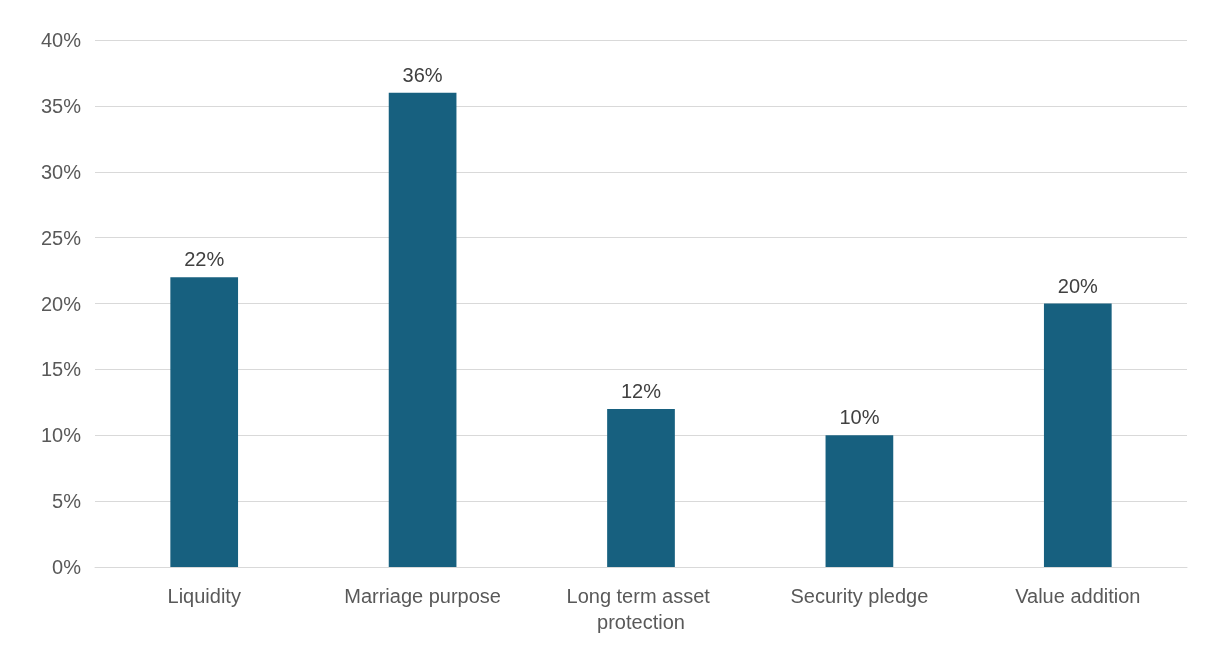  I want to click on y-tick-label: 25%, so click(61, 237).